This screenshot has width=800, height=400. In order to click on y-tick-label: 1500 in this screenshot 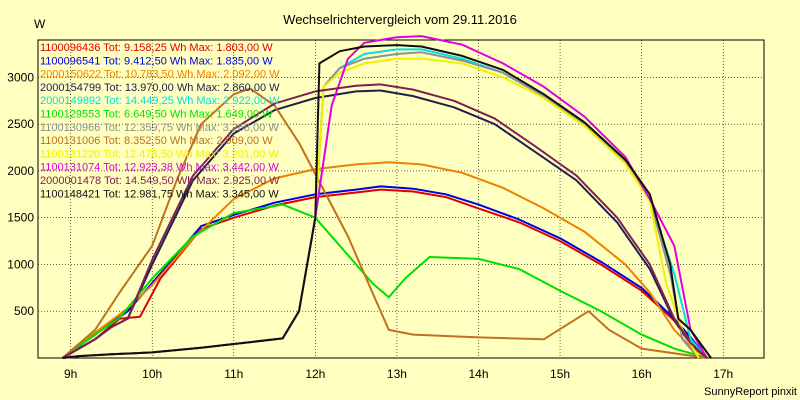, I will do `click(20, 218)`.